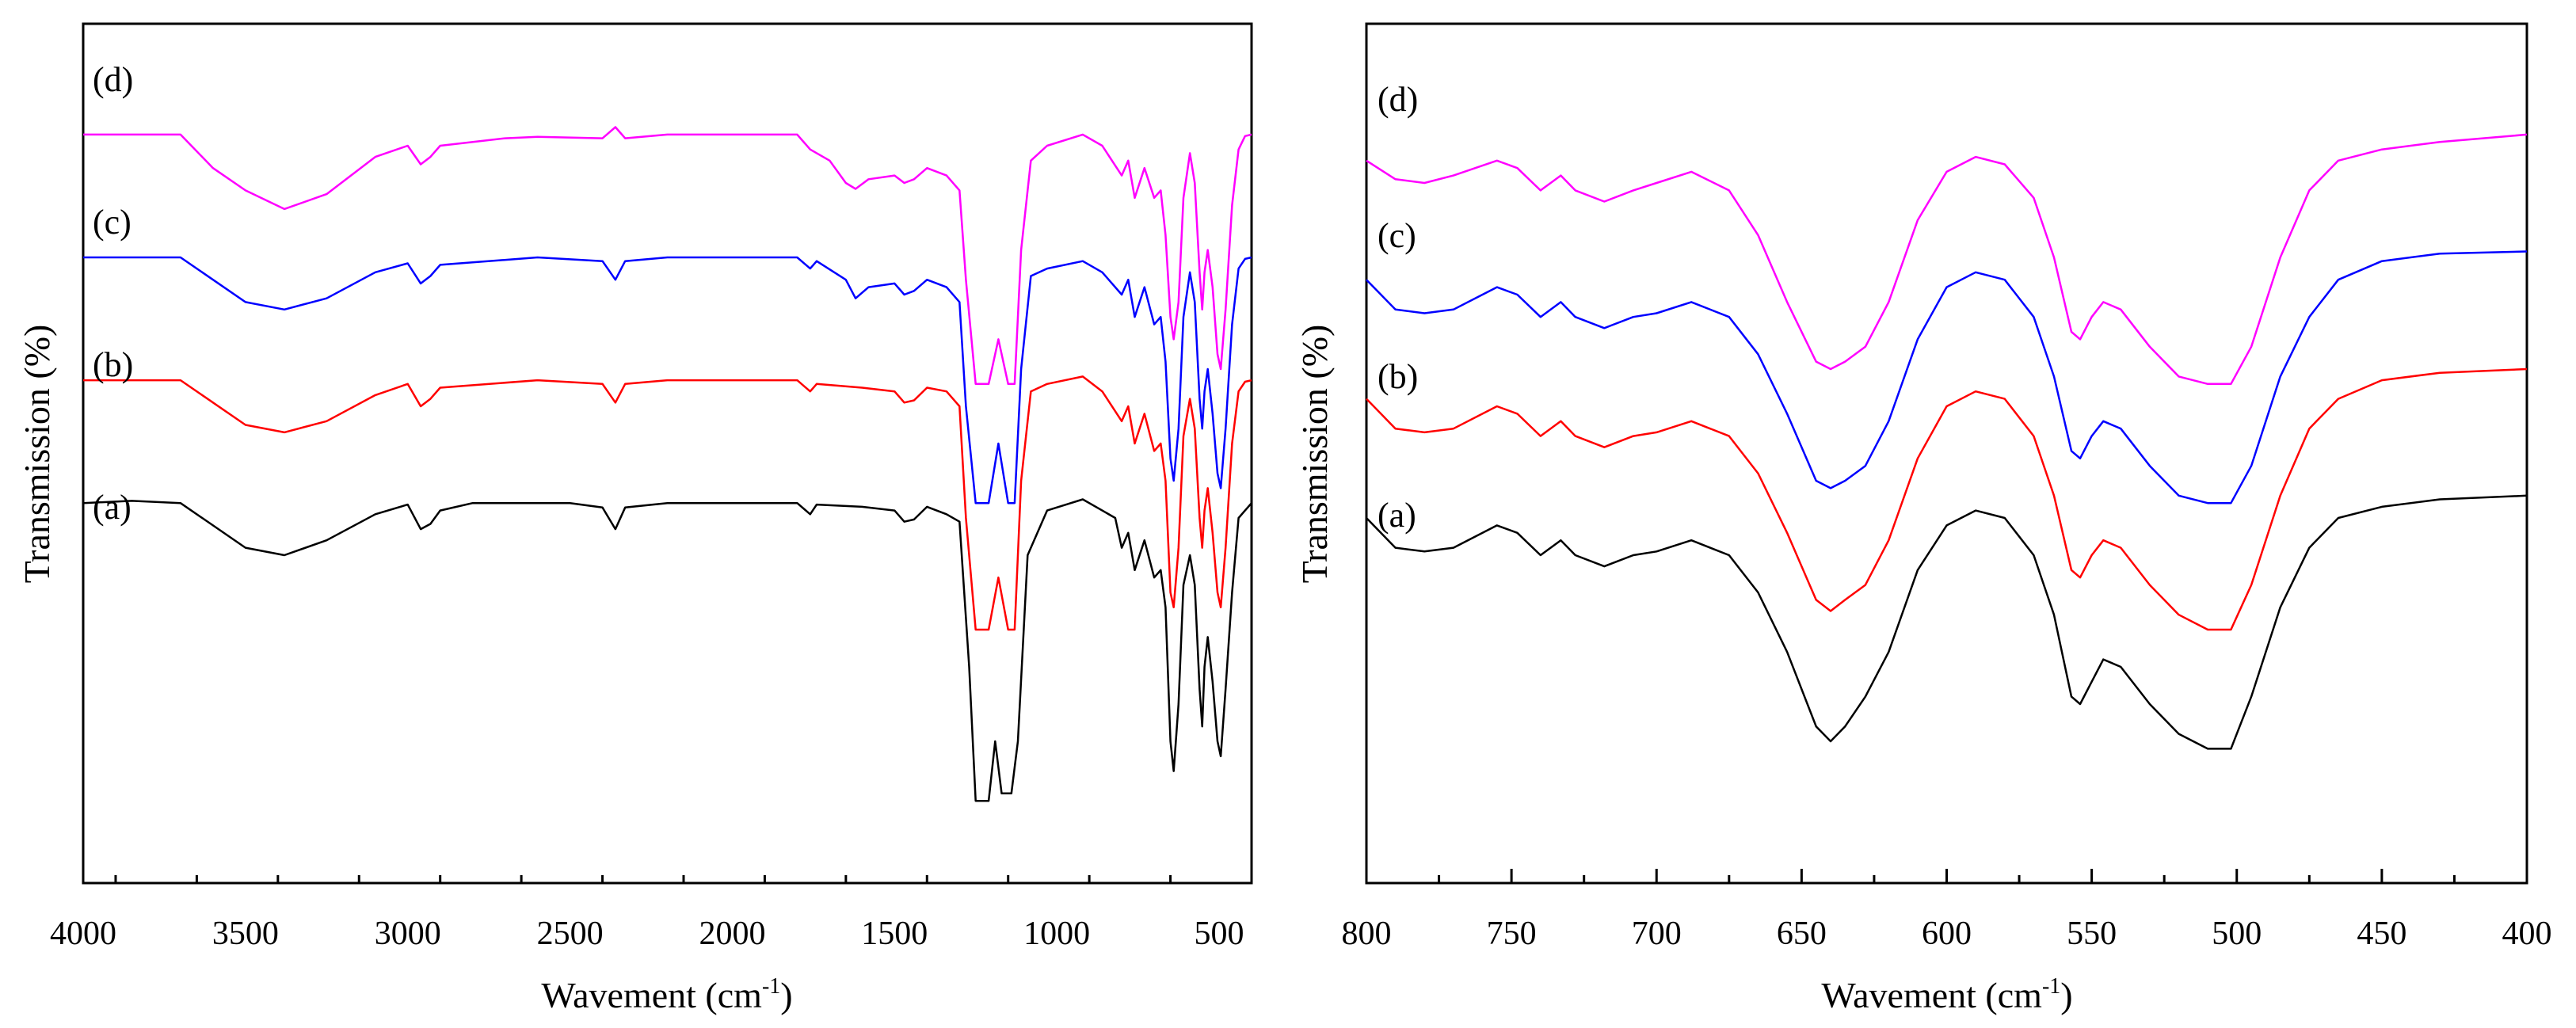 Image resolution: width=2576 pixels, height=1028 pixels. Describe the element at coordinates (1315, 454) in the screenshot. I see `right-y-axis-title: Transmission (%)` at that location.